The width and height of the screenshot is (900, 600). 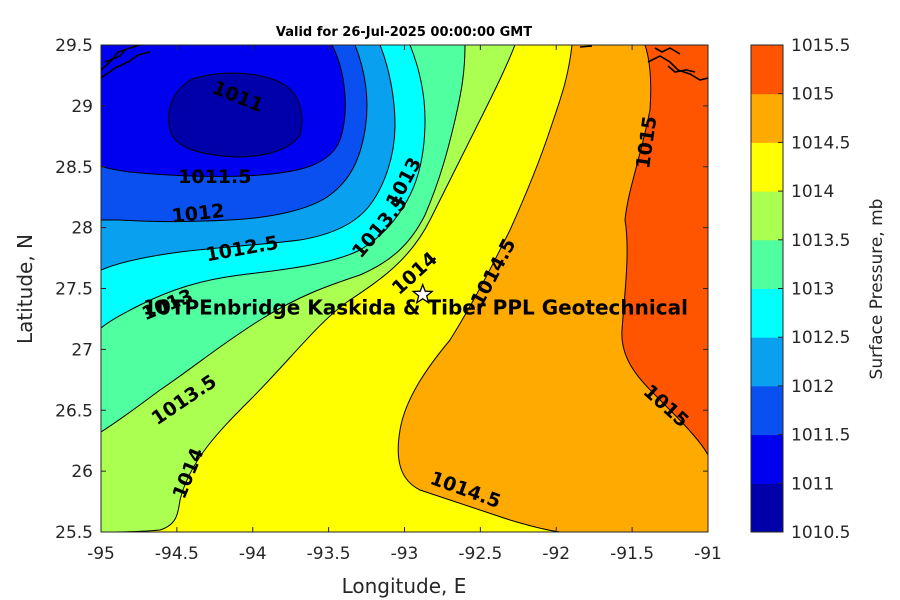 What do you see at coordinates (82, 472) in the screenshot?
I see `y-tick-label: 26` at bounding box center [82, 472].